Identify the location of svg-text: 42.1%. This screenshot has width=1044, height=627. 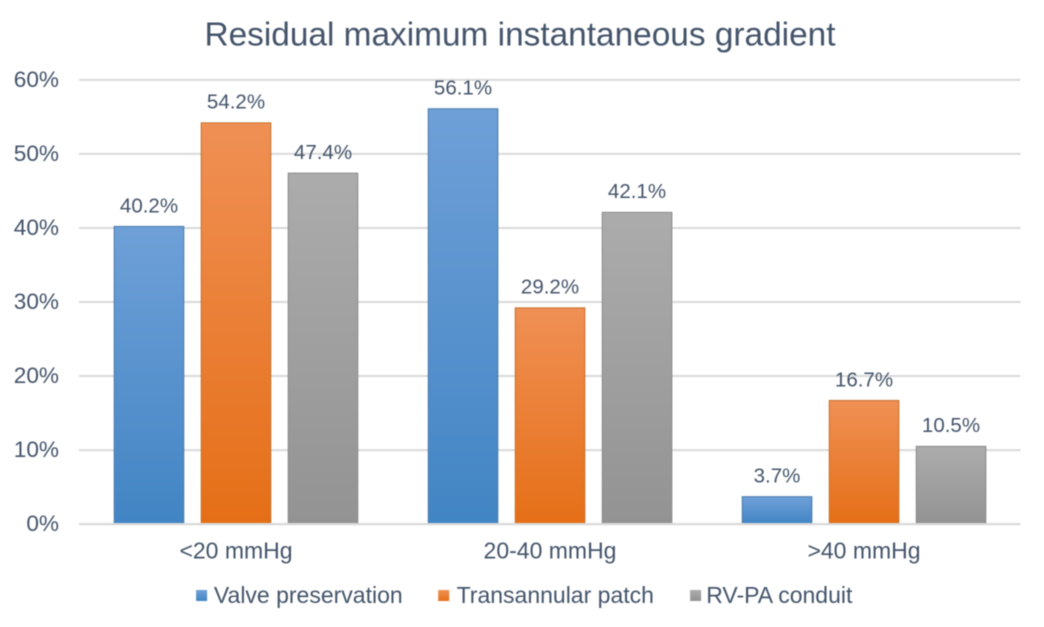
(637, 191).